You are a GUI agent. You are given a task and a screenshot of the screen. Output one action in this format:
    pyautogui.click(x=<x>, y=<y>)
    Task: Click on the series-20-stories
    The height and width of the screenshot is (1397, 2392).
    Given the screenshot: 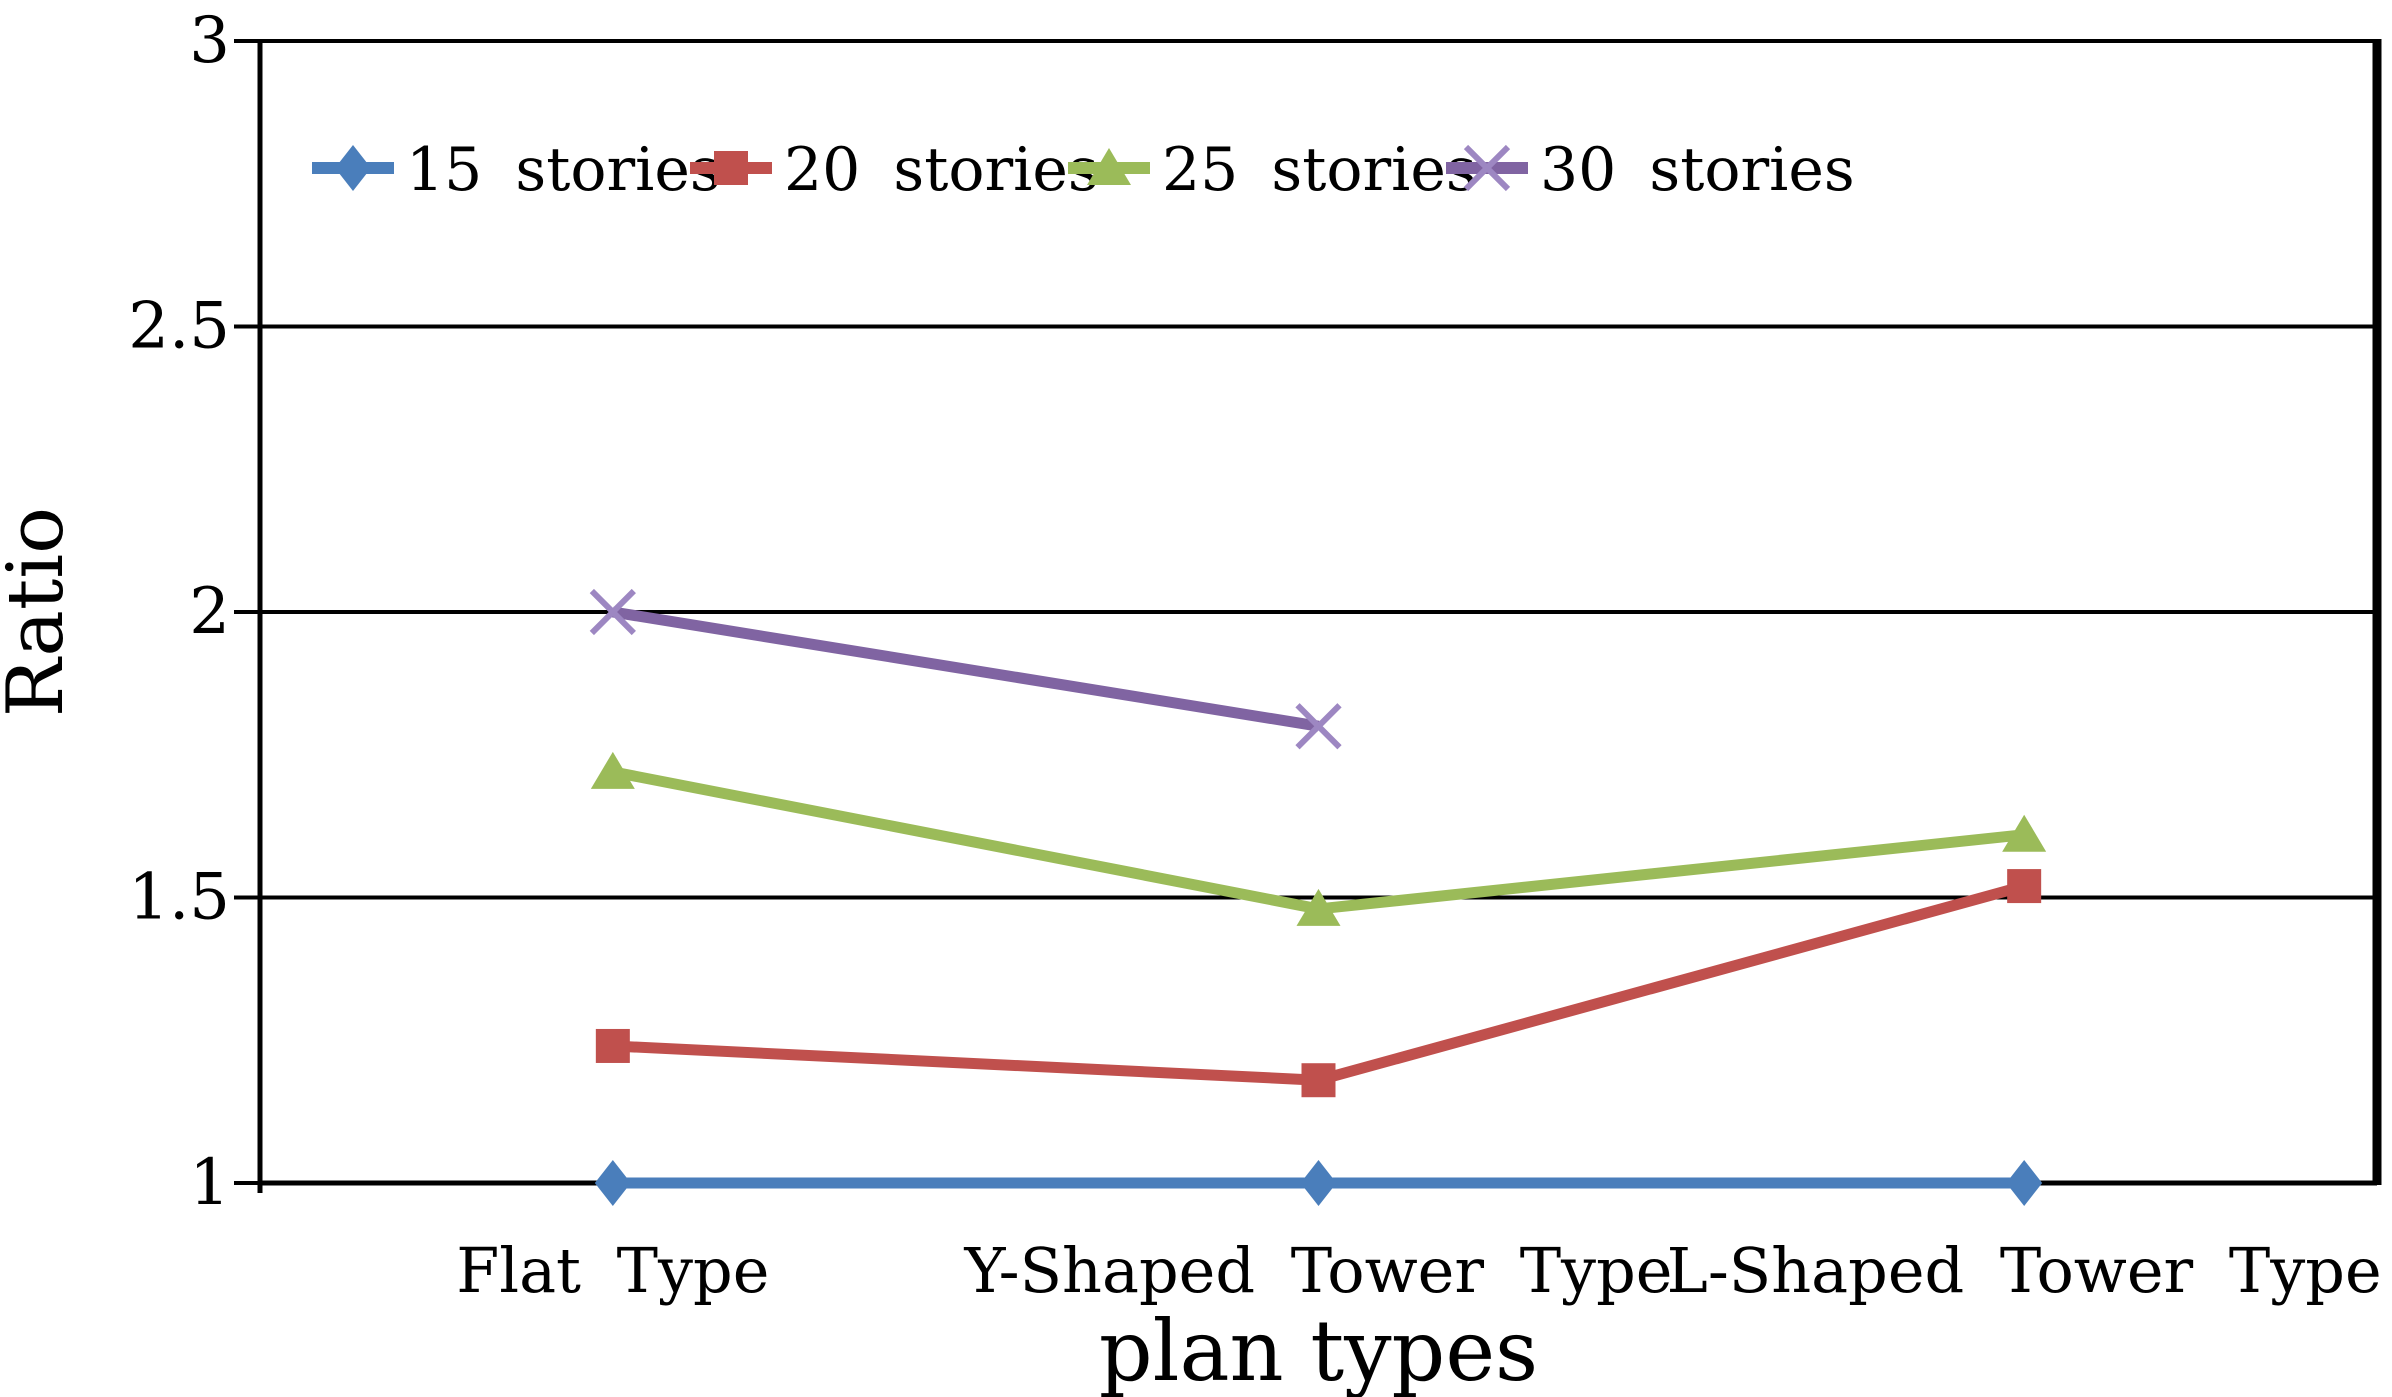 What is the action you would take?
    pyautogui.click(x=1318, y=983)
    